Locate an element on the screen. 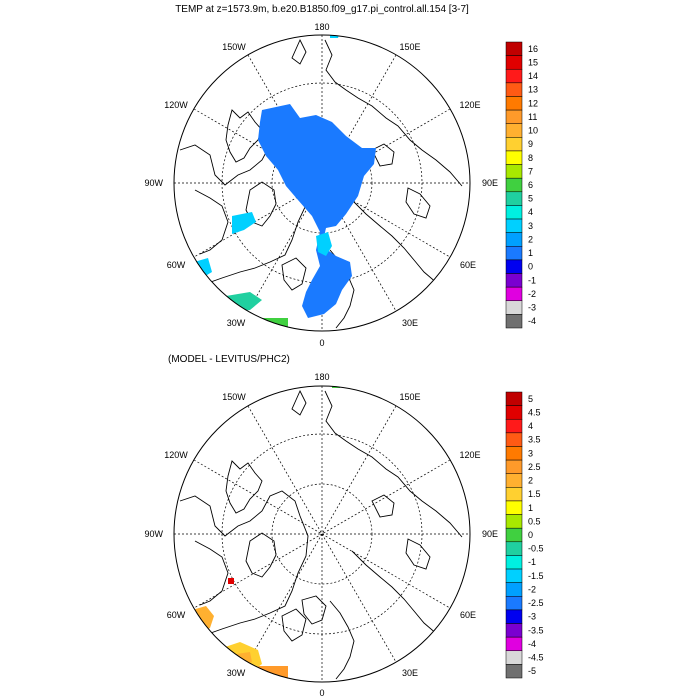  top-colorbar-label-5: 11 is located at coordinates (532, 117).